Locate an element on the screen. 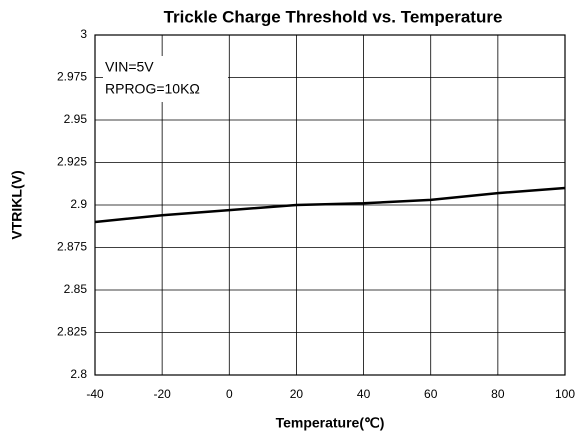 This screenshot has width=588, height=437. y-tick-label: 2.825 is located at coordinates (72, 332).